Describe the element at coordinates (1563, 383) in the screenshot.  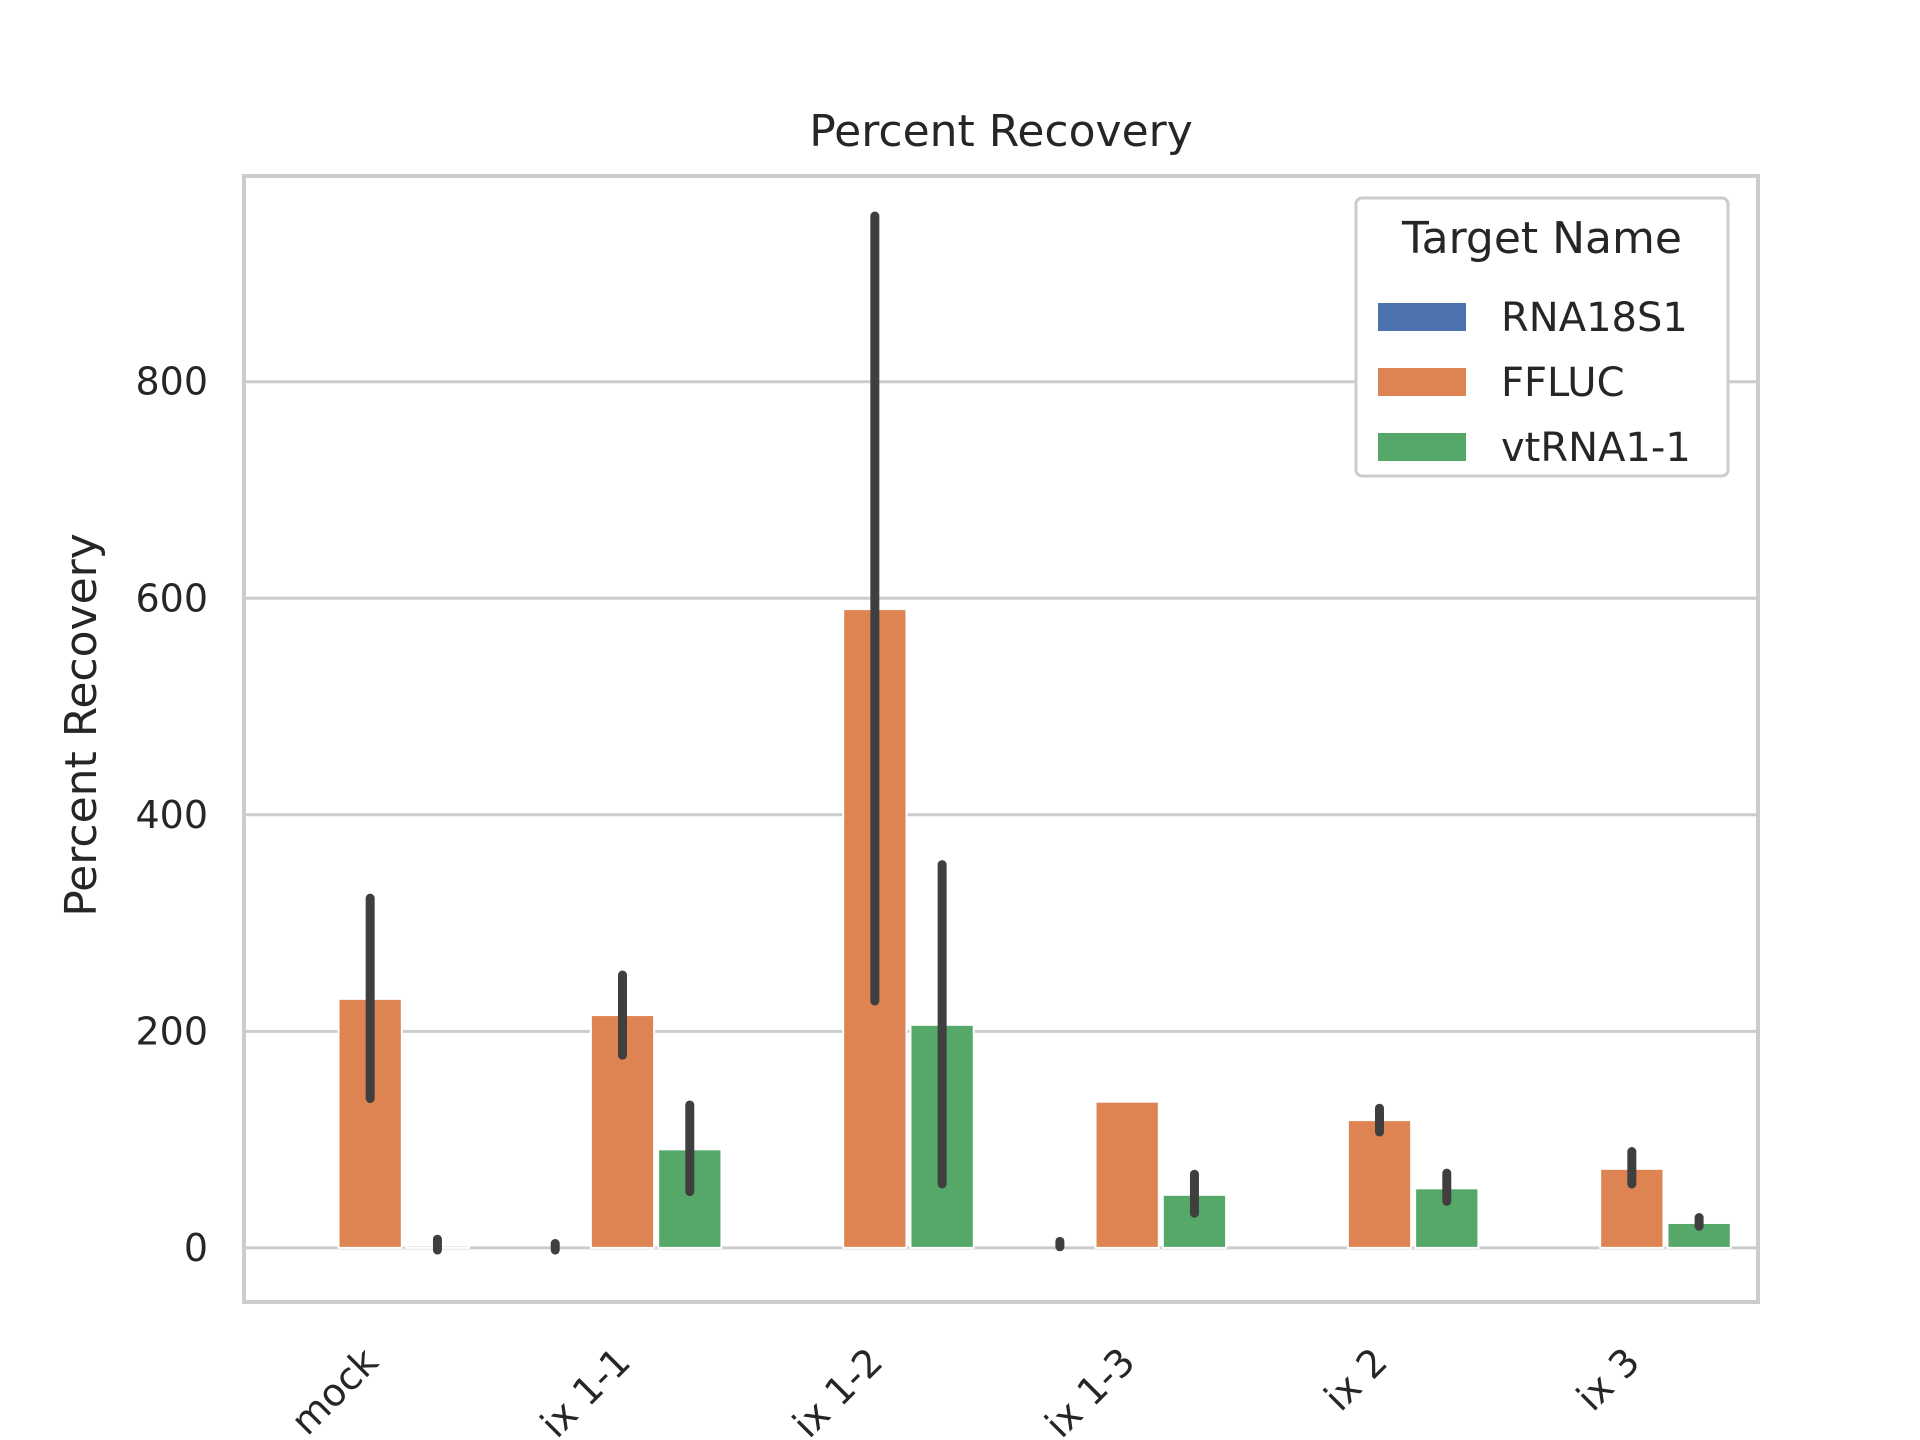
I see `legend-label: FFLUC` at that location.